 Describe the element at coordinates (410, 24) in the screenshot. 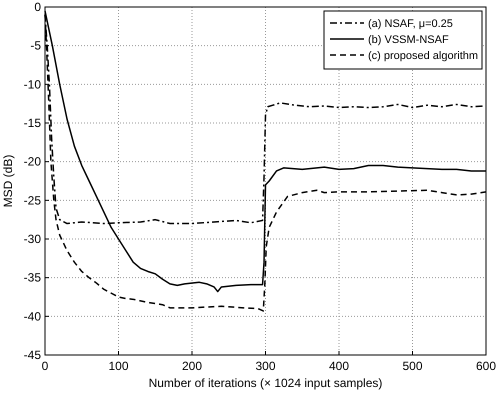

I see `legend-label: (a) NSAF, μ=0.25` at that location.